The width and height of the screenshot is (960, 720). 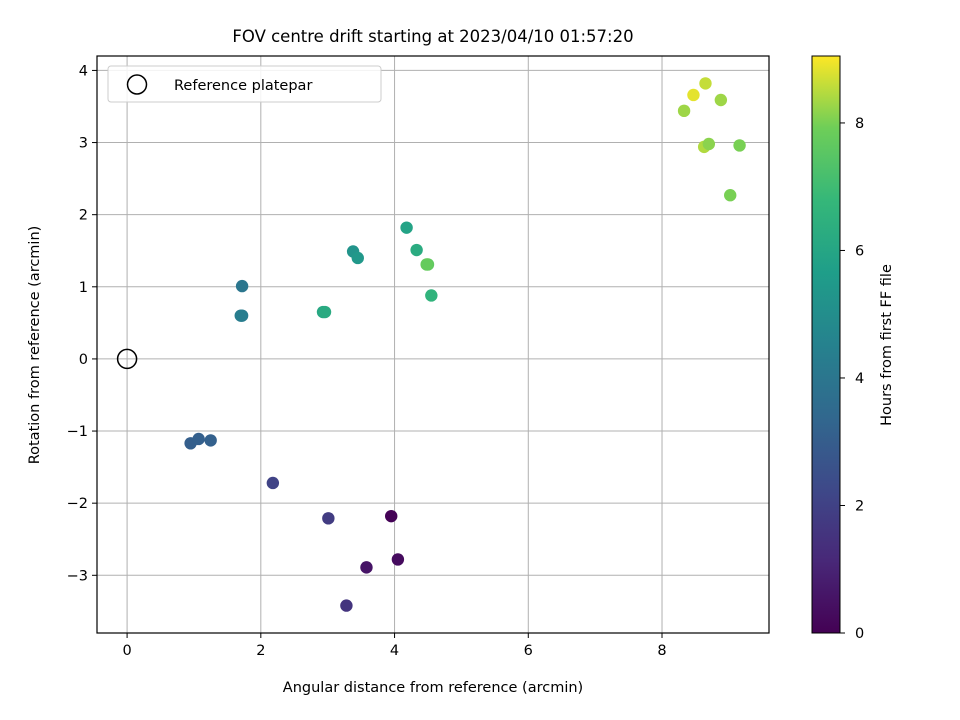 What do you see at coordinates (83, 144) in the screenshot?
I see `y-tick-label: 3` at bounding box center [83, 144].